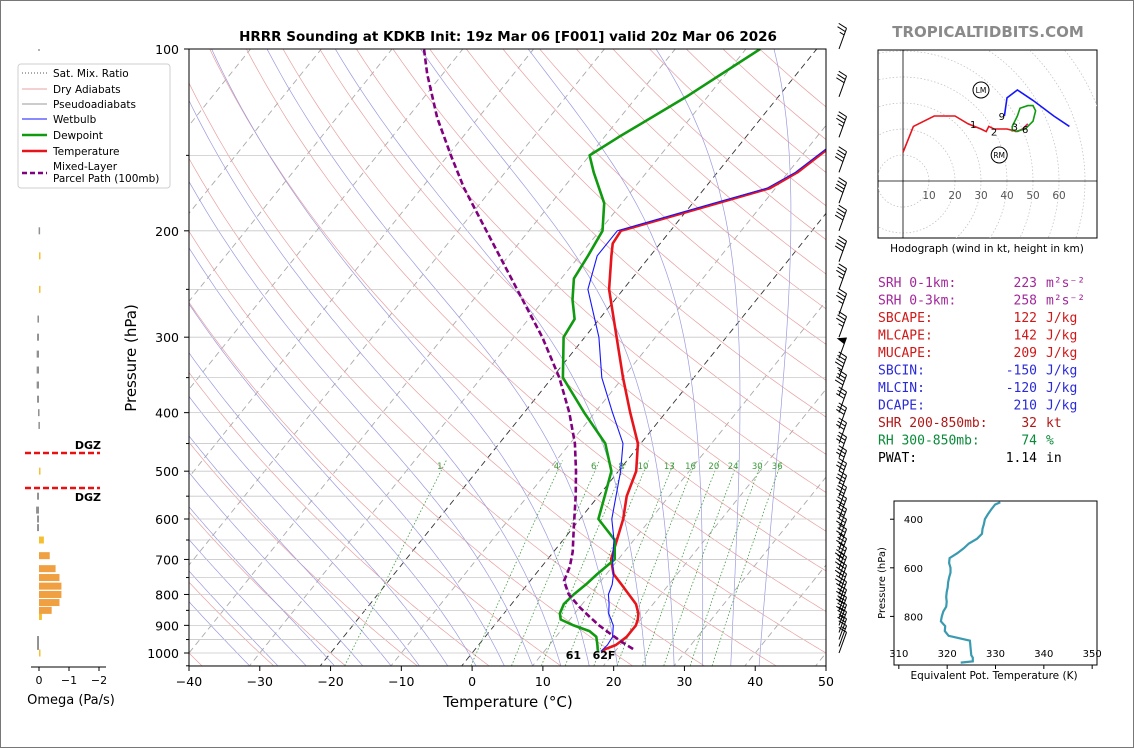  Describe the element at coordinates (1054, 423) in the screenshot. I see `stat-unit: kt` at that location.